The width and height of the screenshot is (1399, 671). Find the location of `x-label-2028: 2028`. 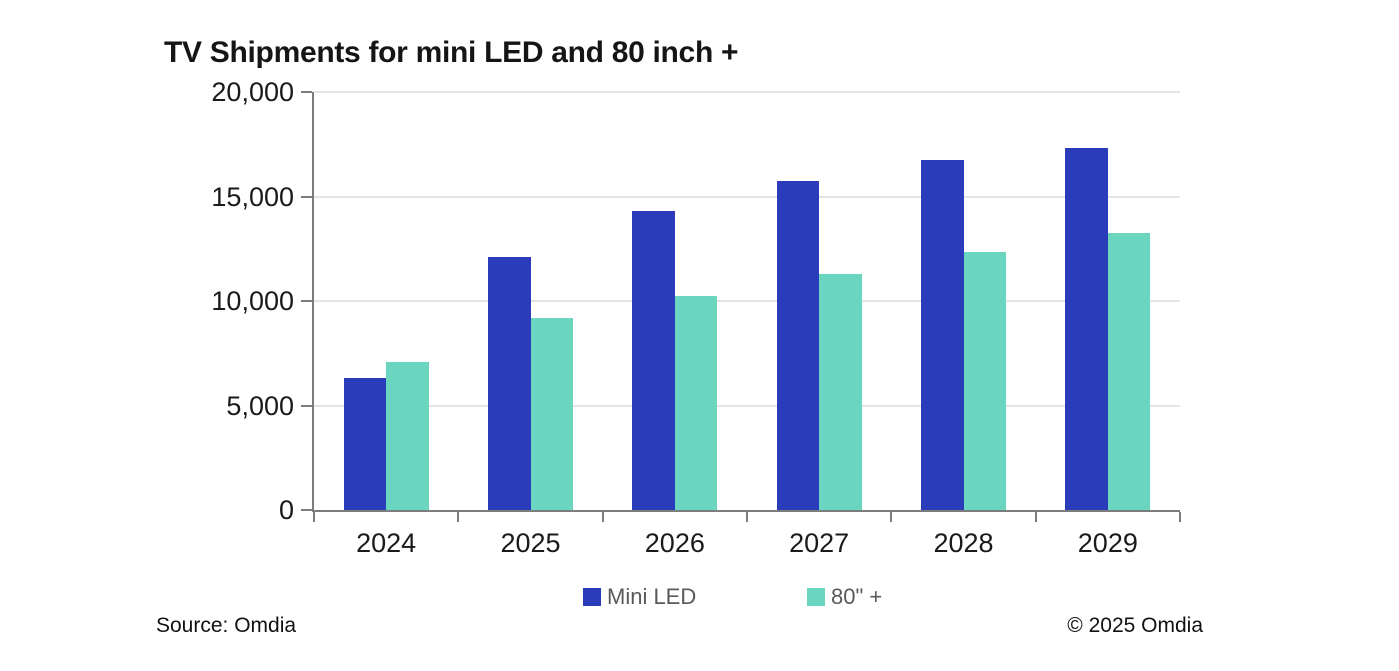

x-label-2028: 2028 is located at coordinates (963, 543).